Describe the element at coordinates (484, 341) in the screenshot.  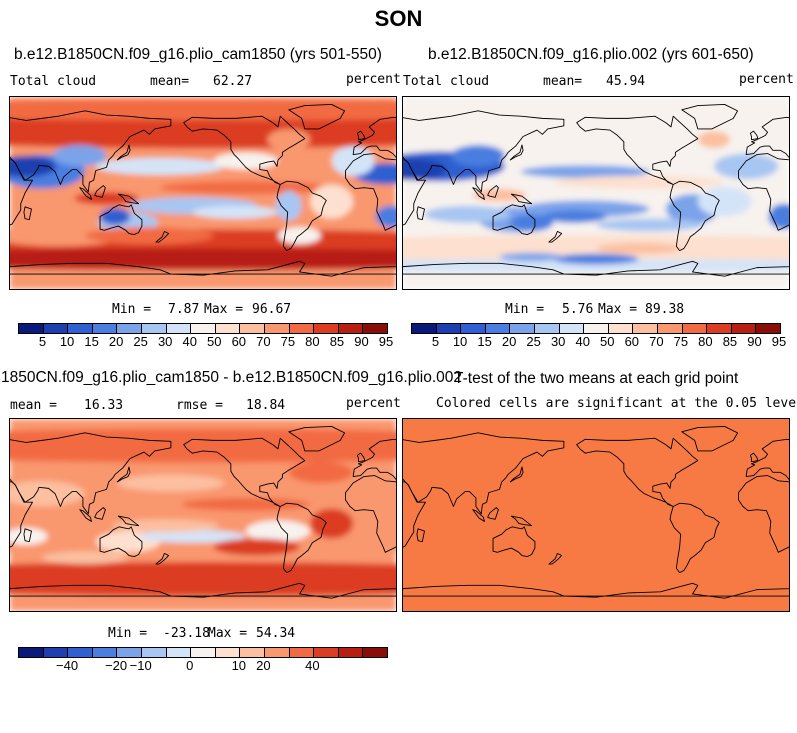
I see `colorbar-tick: 15` at that location.